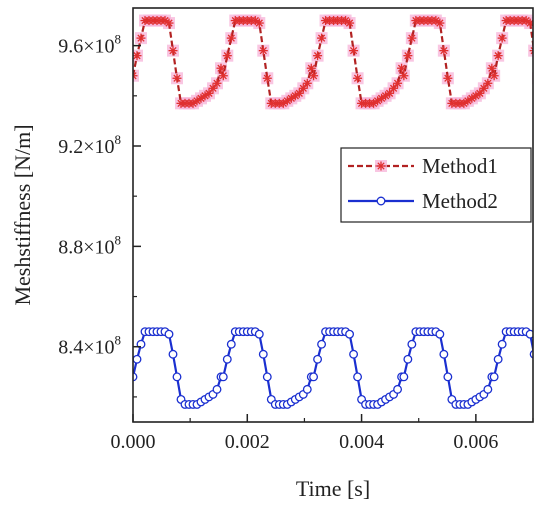  I want to click on x-tick-label: 0.000, so click(133, 442).